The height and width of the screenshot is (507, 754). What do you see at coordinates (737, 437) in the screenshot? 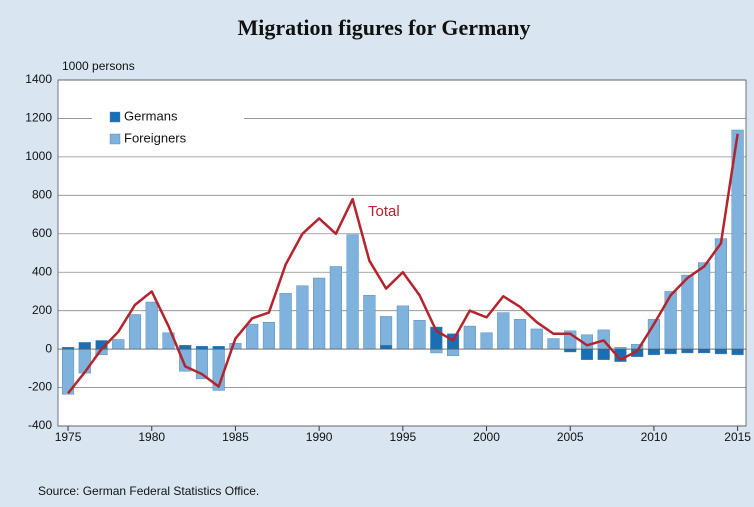
I see `x-tick-label: 2015` at bounding box center [737, 437].